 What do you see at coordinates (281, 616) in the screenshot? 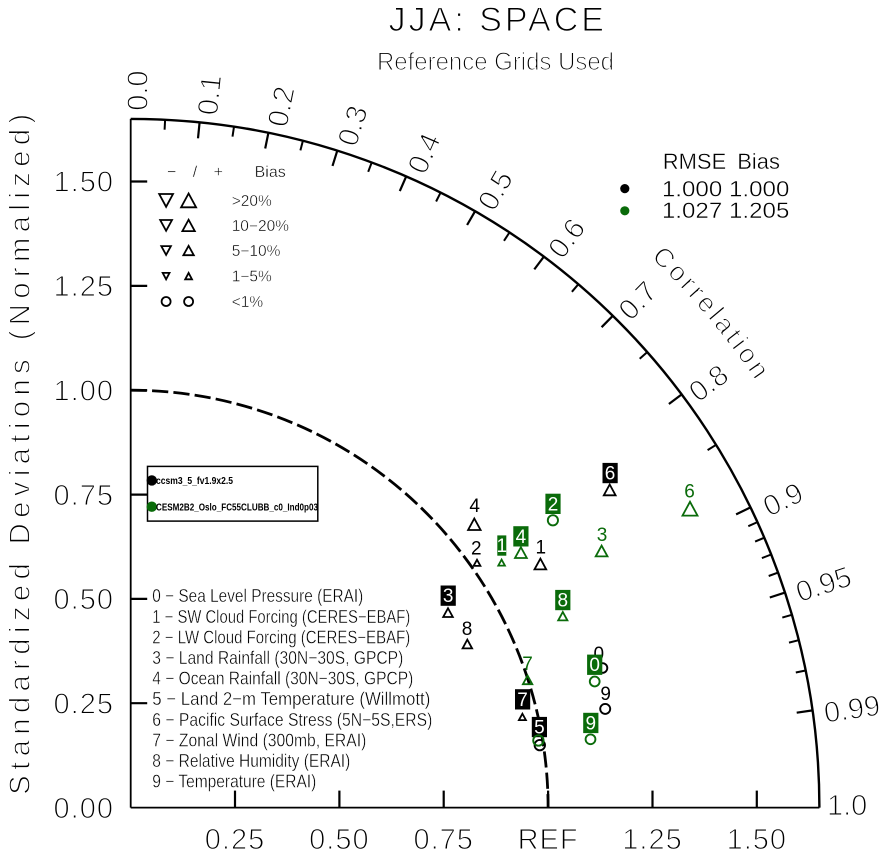
I see `svg-text:1 − SW Cloud Forcing (CERES−EB: 1 − SW Cloud Forcing (CERES−EBAF)` at bounding box center [281, 616].